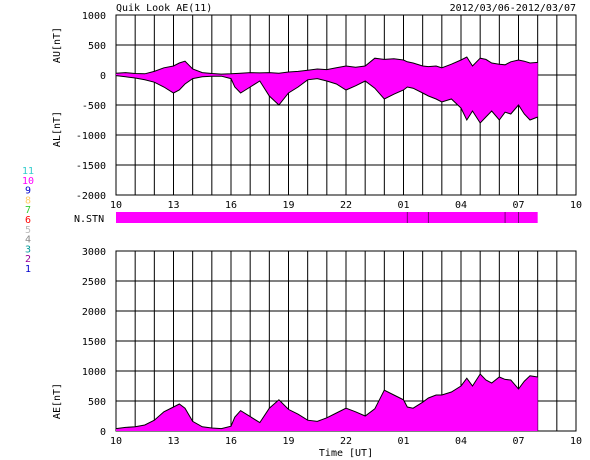 This screenshot has width=590, height=460. I want to click on station-count-panel: N.STN, so click(306, 218).